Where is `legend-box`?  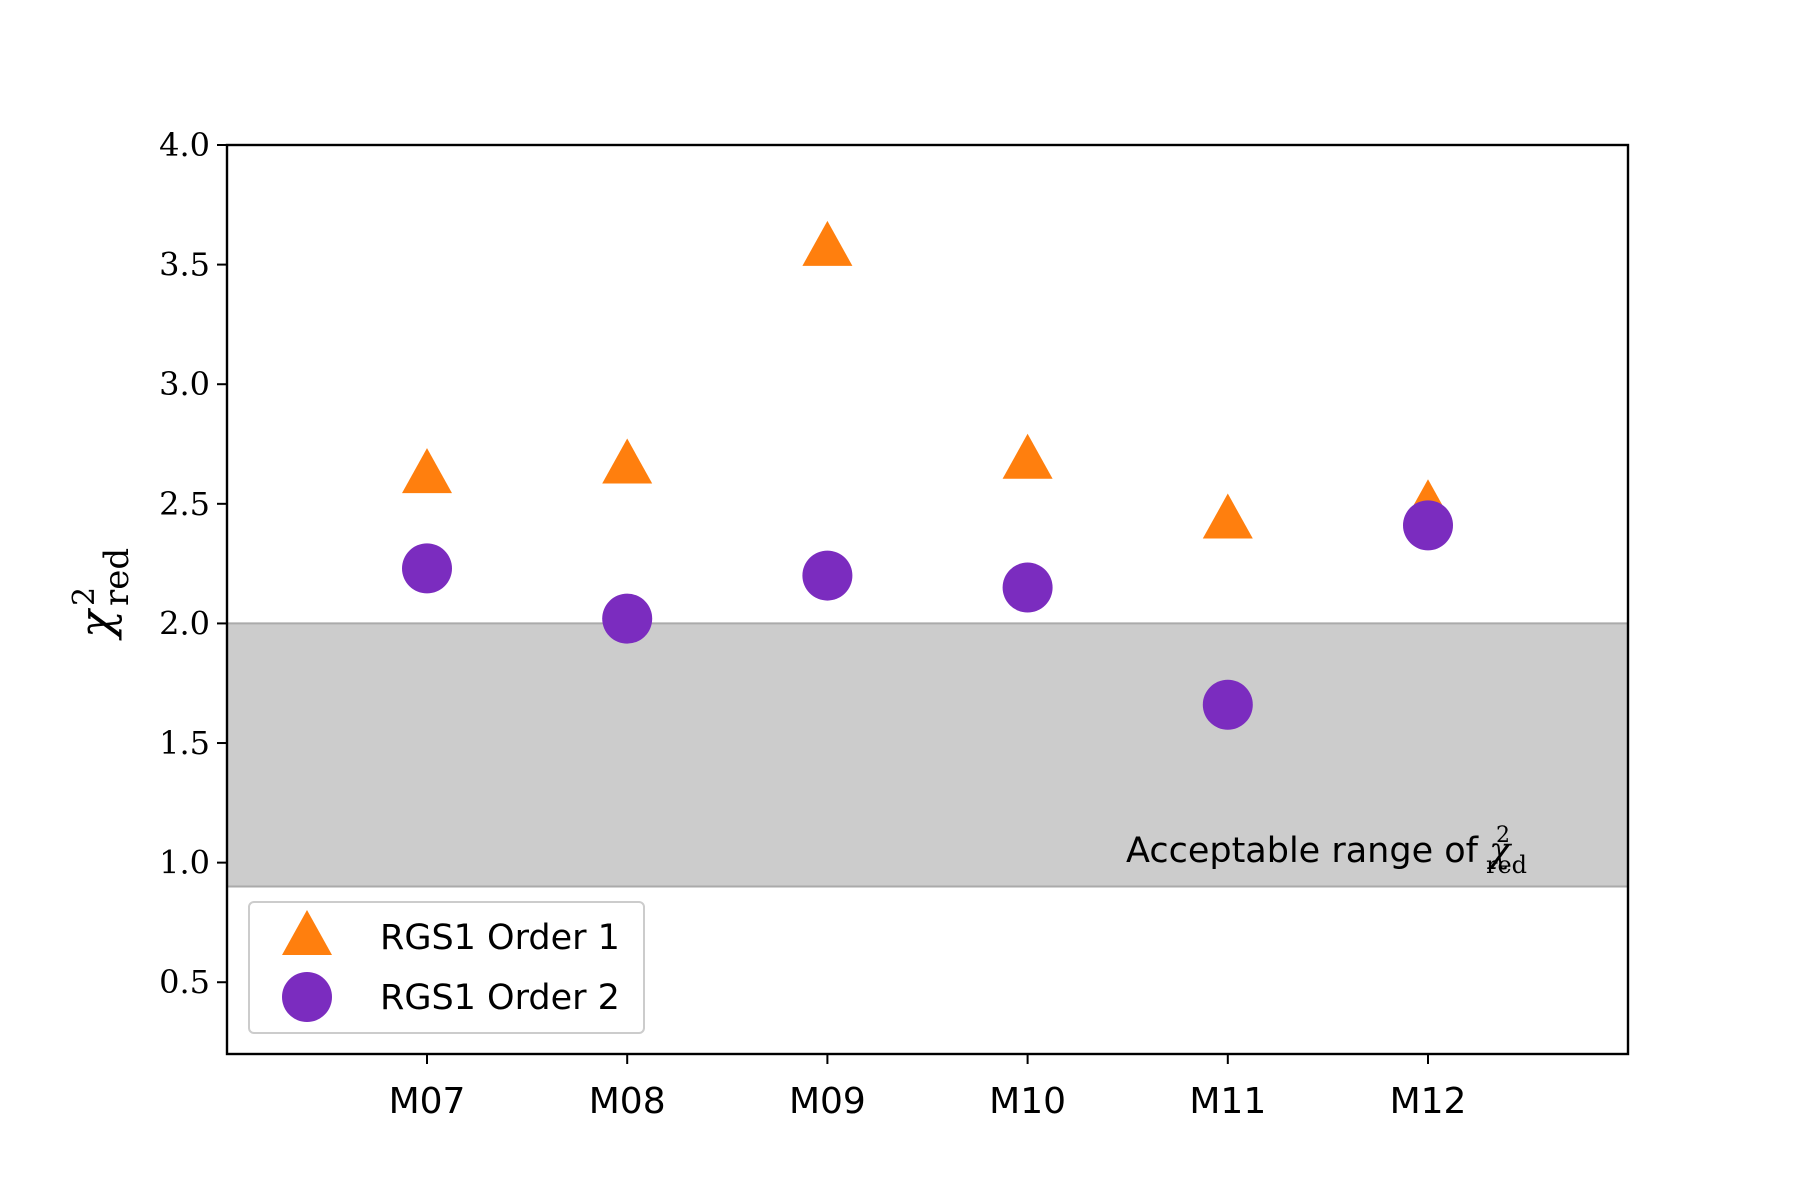
legend-box is located at coordinates (446, 967).